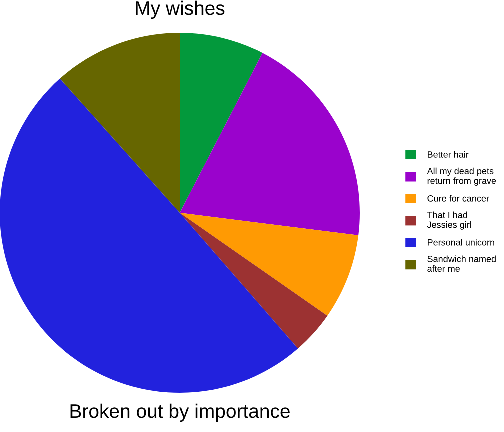  Describe the element at coordinates (462, 264) in the screenshot. I see `legend-label: Sandwich named after me` at that location.